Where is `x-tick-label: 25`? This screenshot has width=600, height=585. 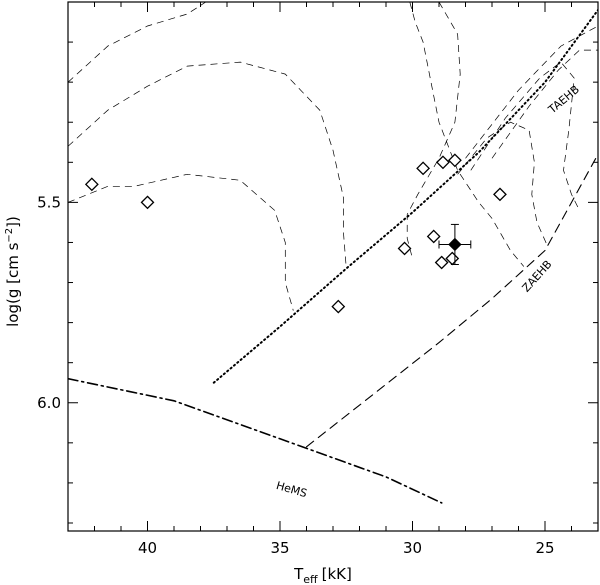
x-tick-label: 25 is located at coordinates (544, 548).